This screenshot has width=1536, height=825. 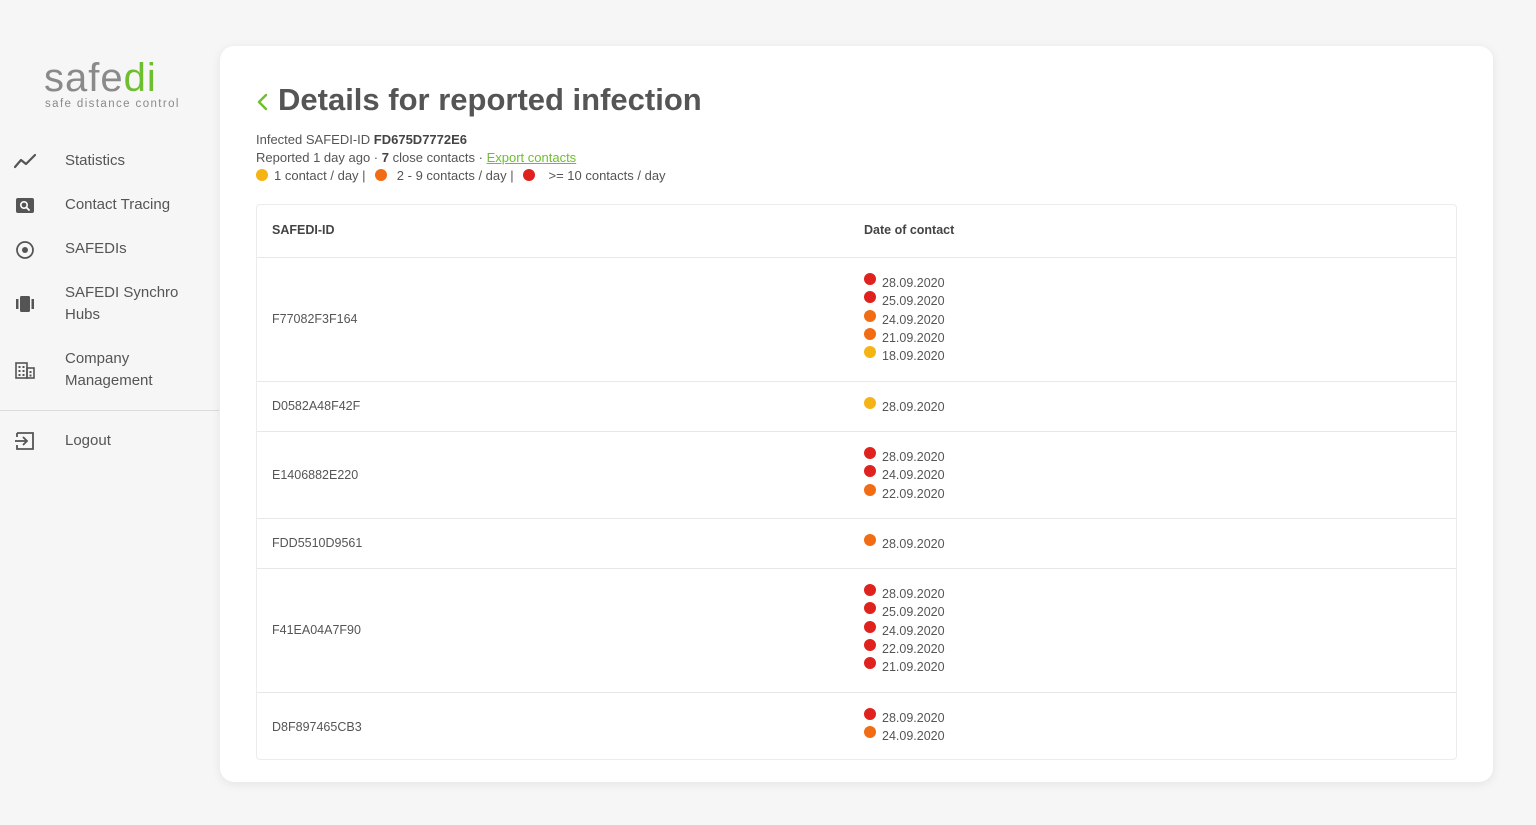 What do you see at coordinates (118, 204) in the screenshot?
I see `sidebar-item-label: Contact Tracing` at bounding box center [118, 204].